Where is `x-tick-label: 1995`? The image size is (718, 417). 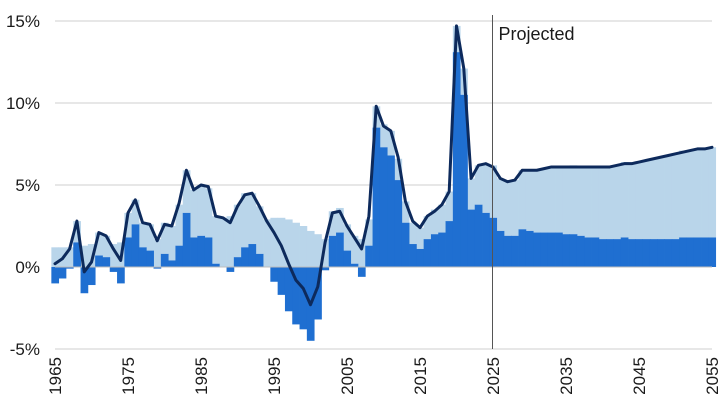
x-tick-label: 1995 is located at coordinates (274, 376).